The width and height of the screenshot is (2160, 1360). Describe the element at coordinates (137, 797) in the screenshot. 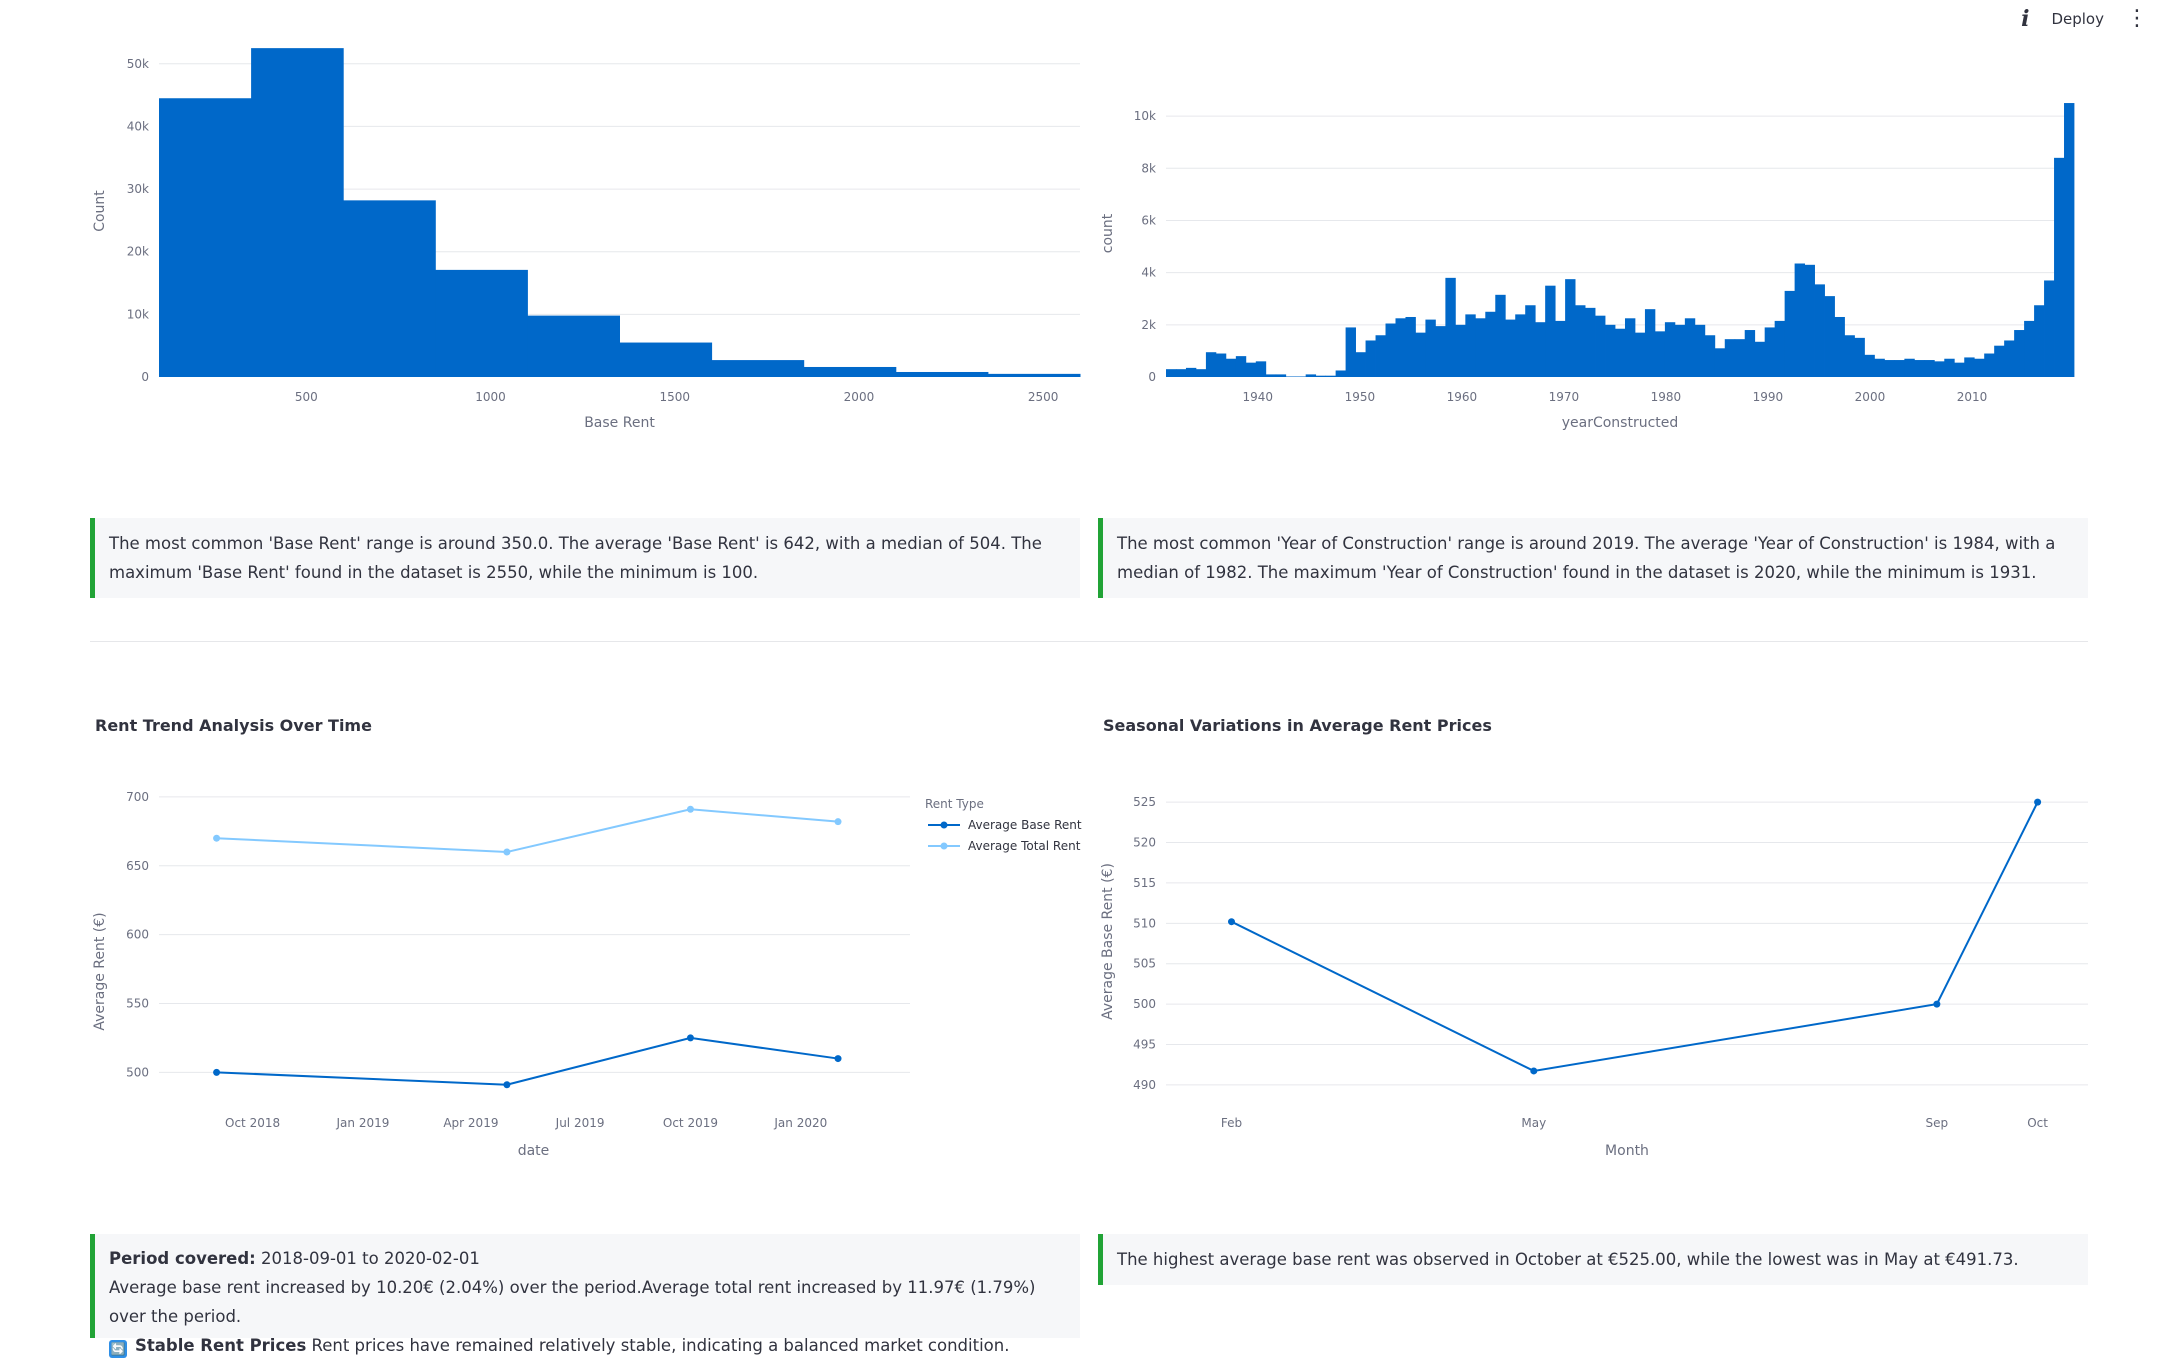

I see `y-tick-label: 700` at that location.